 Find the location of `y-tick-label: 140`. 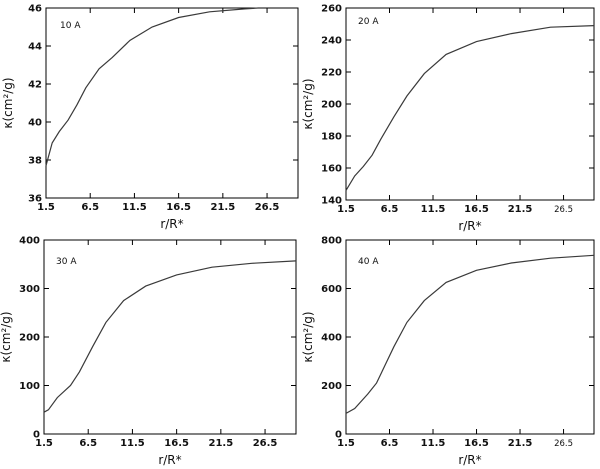

y-tick-label: 140 is located at coordinates (331, 201).